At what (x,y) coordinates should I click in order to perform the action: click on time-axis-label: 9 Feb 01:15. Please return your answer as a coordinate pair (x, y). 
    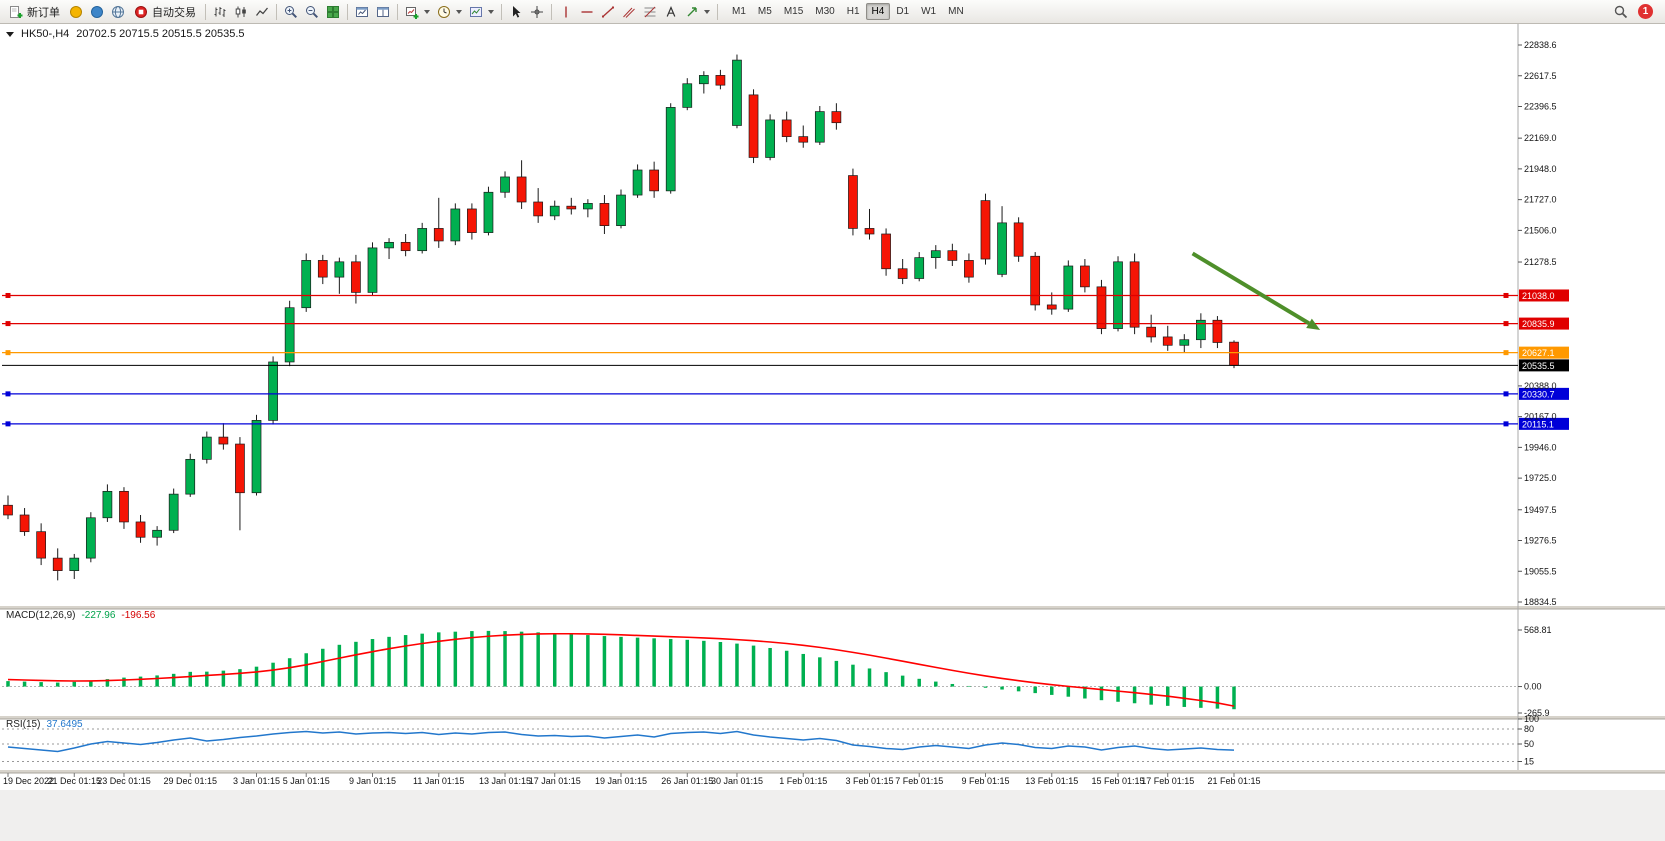
    Looking at the image, I should click on (985, 781).